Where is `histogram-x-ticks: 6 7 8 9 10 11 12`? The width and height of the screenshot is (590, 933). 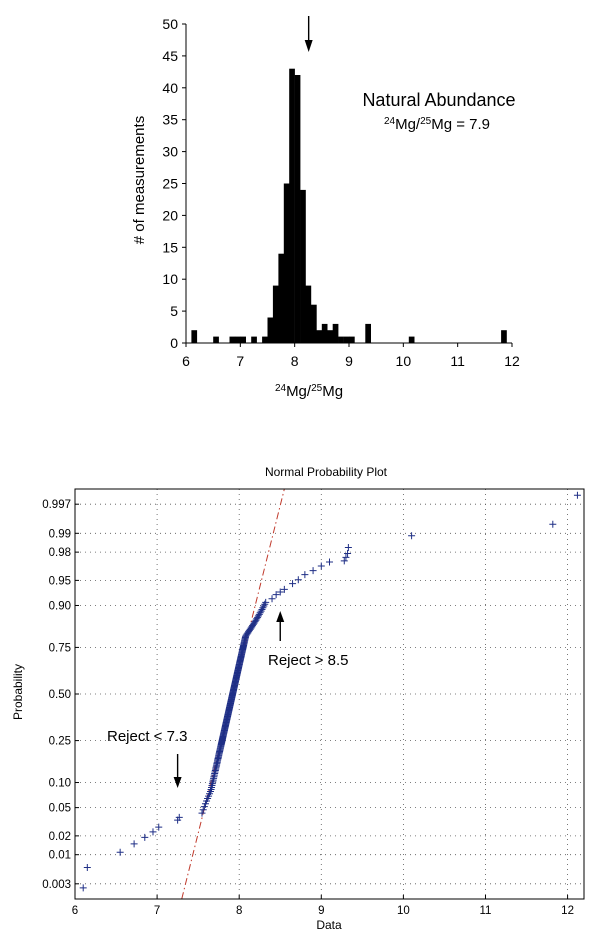
histogram-x-ticks: 6 7 8 9 10 11 12 is located at coordinates (351, 356).